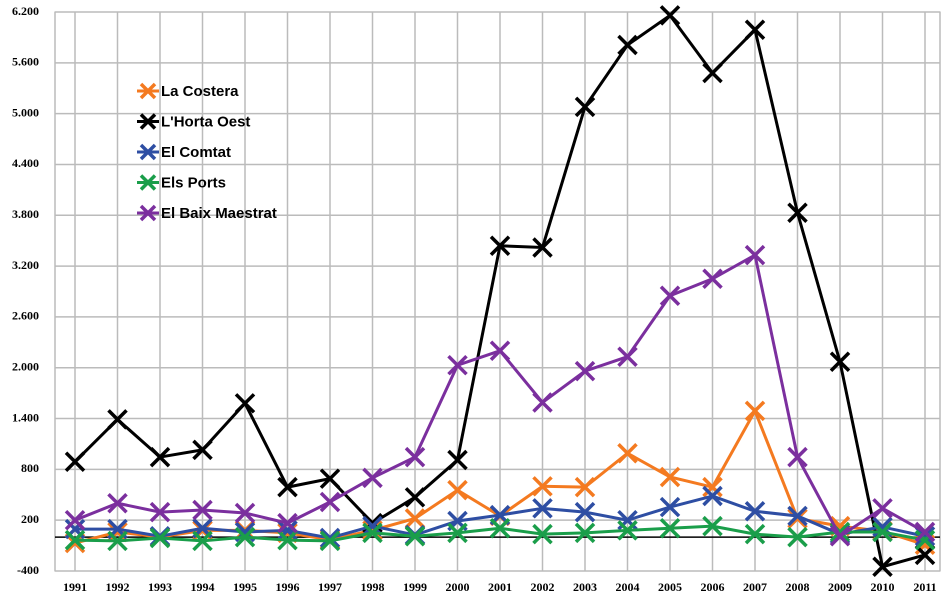 The image size is (942, 597). I want to click on x-tick-label: 2009, so click(840, 587).